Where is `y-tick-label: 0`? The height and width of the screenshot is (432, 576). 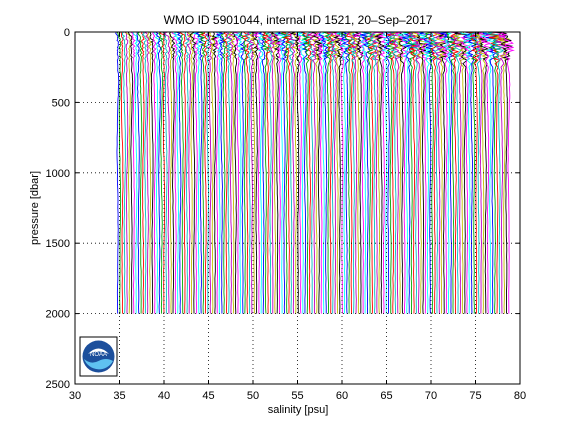 y-tick-label: 0 is located at coordinates (67, 33).